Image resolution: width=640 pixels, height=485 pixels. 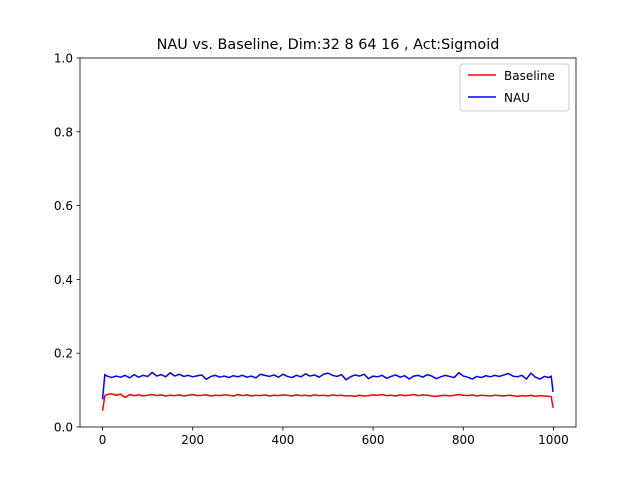 I want to click on y-tick-label: 0.4, so click(x=63, y=280).